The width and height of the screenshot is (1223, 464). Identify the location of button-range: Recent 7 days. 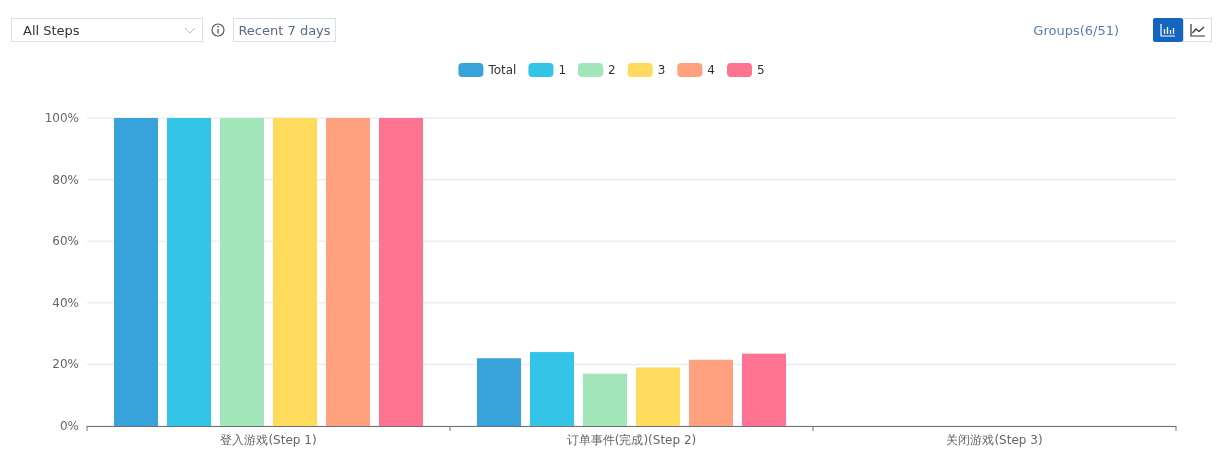
(284, 30).